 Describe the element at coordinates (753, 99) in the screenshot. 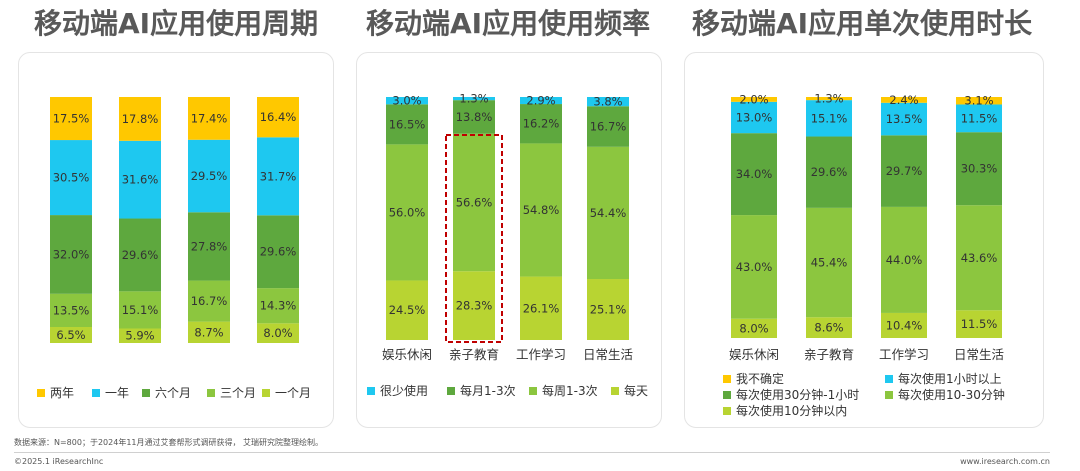

I see `data-label-3-1-5: 2.0%` at that location.